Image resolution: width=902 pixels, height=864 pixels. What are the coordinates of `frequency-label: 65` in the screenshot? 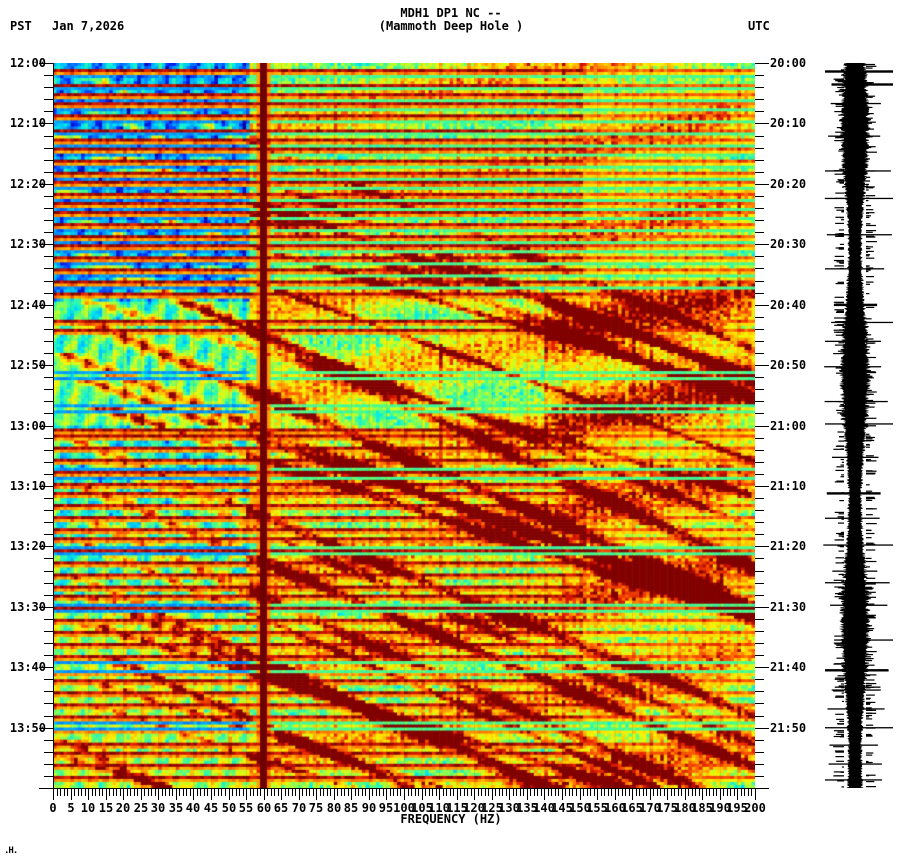 It's located at (281, 808).